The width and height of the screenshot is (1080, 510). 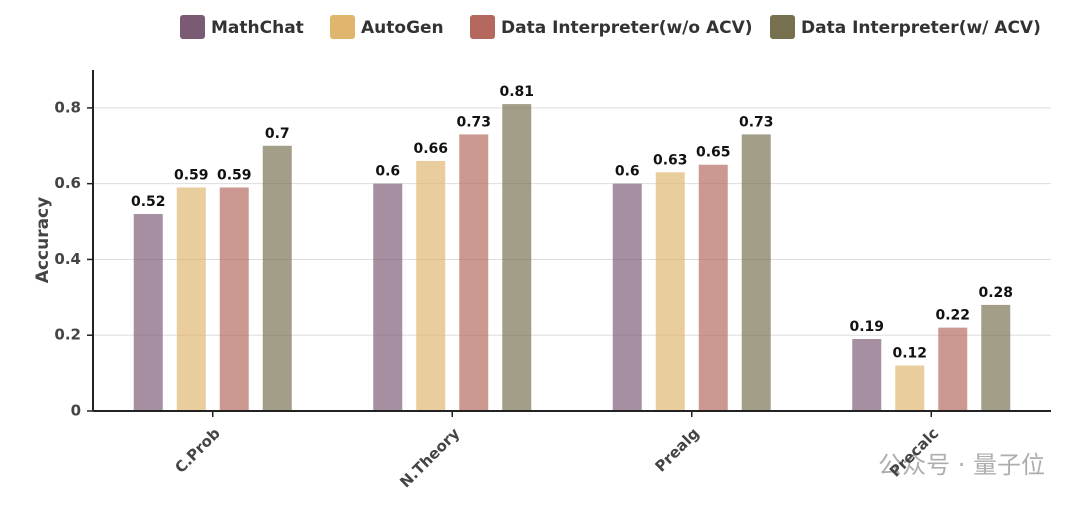 What do you see at coordinates (67, 259) in the screenshot?
I see `y-tick-label: 0.4` at bounding box center [67, 259].